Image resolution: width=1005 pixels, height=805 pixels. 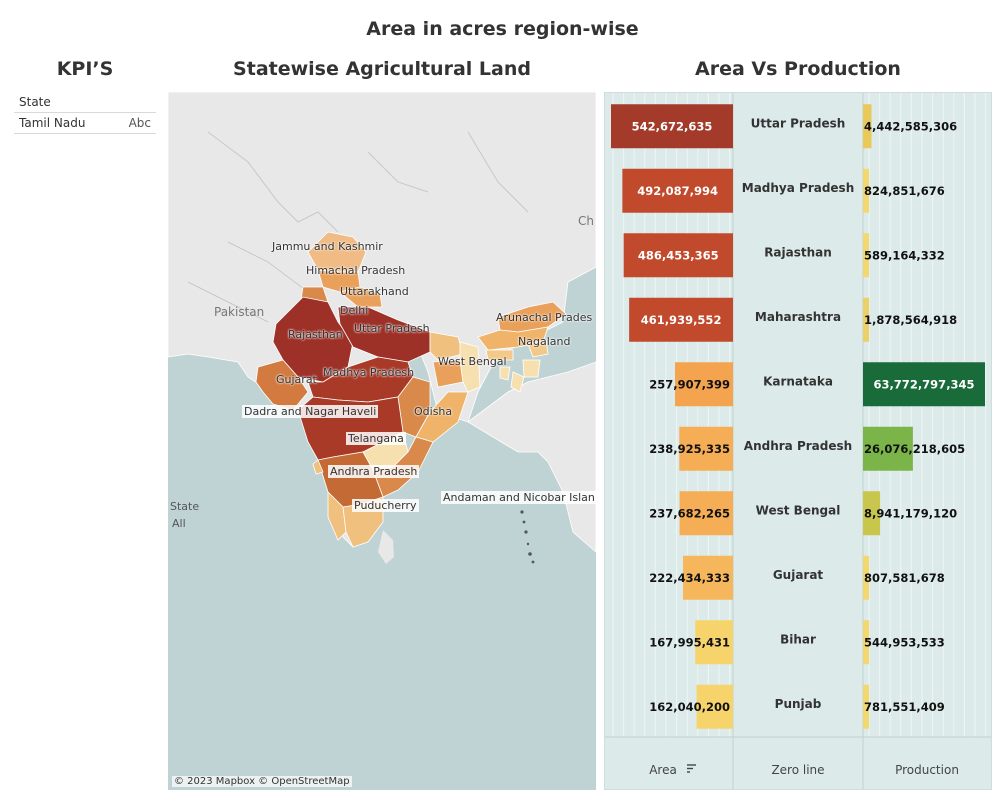 I want to click on state-uttar-pradesh, so click(x=384, y=334).